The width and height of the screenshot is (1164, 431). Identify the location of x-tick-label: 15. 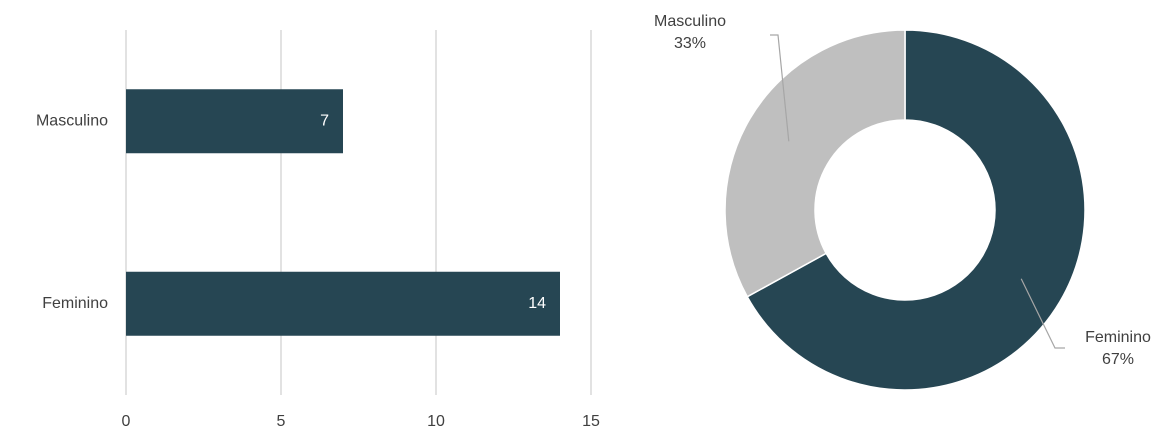
(591, 421).